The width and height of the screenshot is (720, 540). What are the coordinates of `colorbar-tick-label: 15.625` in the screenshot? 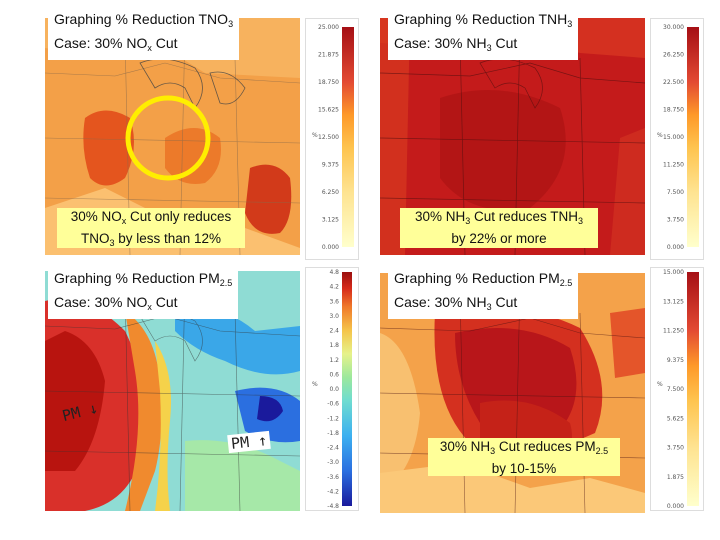 It's located at (328, 110).